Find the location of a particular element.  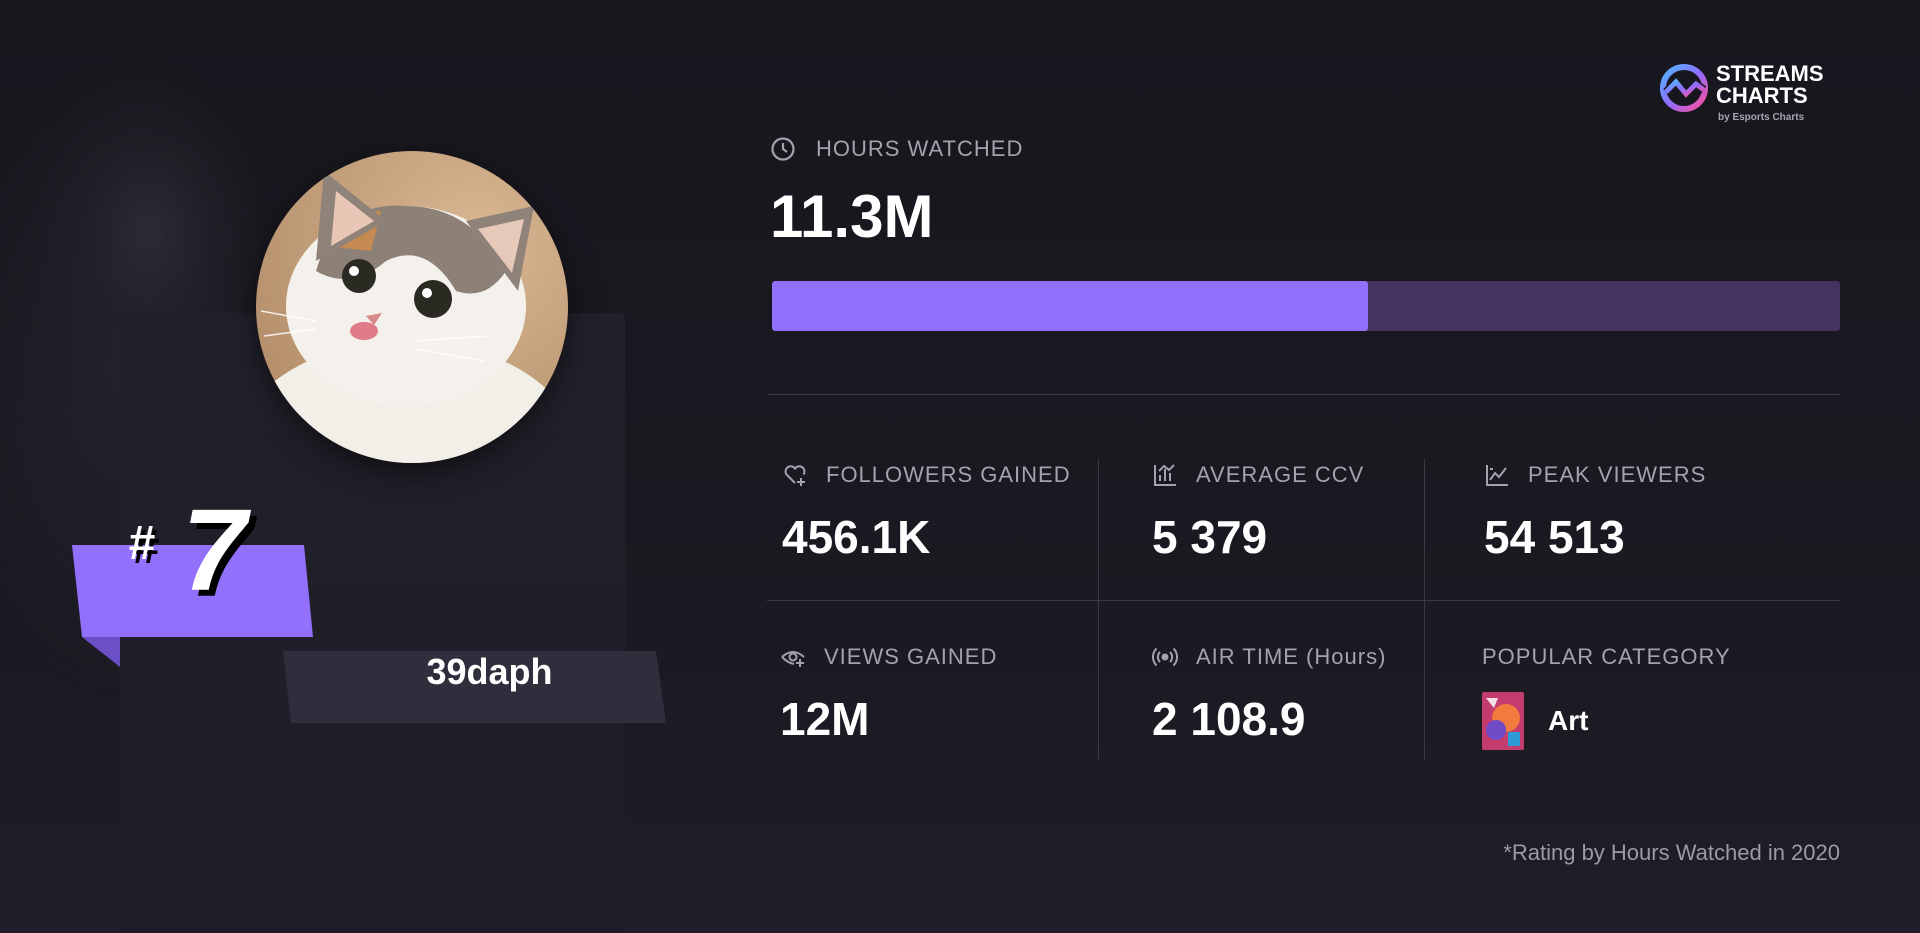

hours-watched-value: 11.3M is located at coordinates (852, 216).